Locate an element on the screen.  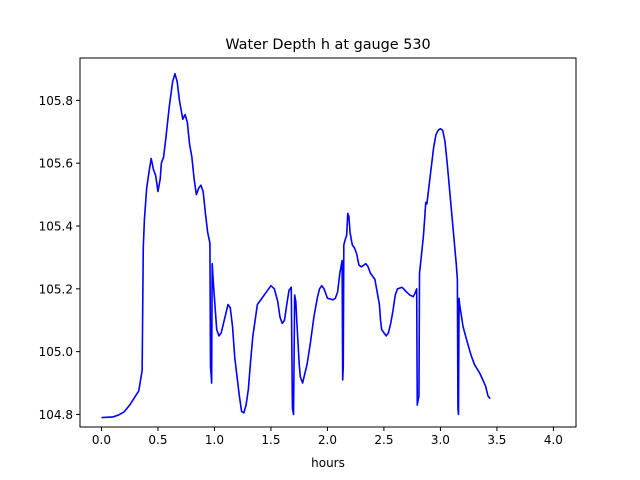
y-tick-label: 104.8 is located at coordinates (56, 415).